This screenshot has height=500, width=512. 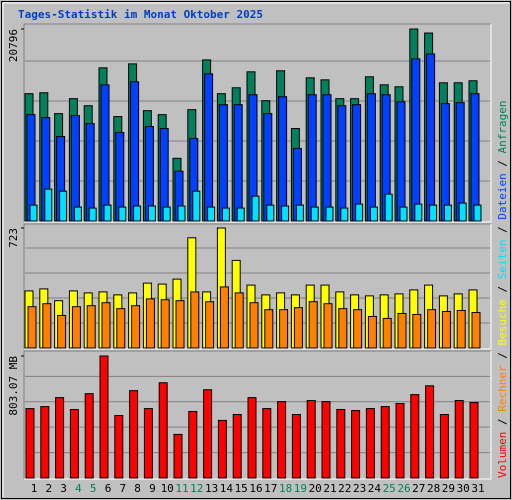 I want to click on legend-entry: Anfragen, so click(x=502, y=126).